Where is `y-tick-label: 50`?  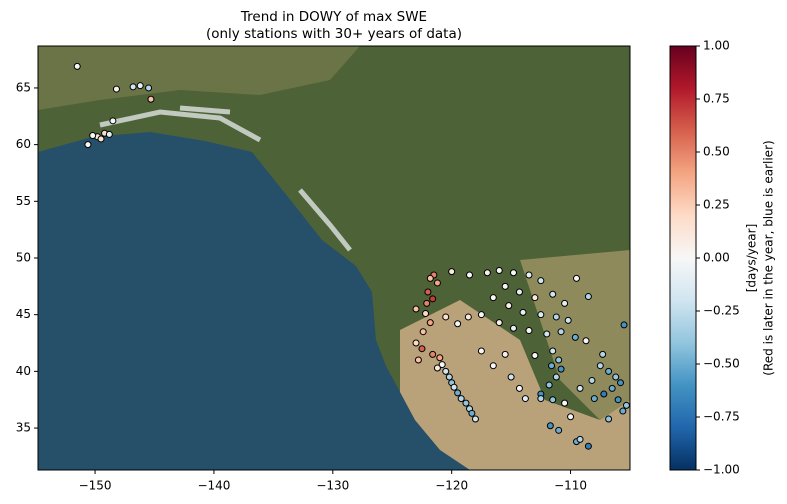
y-tick-label: 50 is located at coordinates (23, 258).